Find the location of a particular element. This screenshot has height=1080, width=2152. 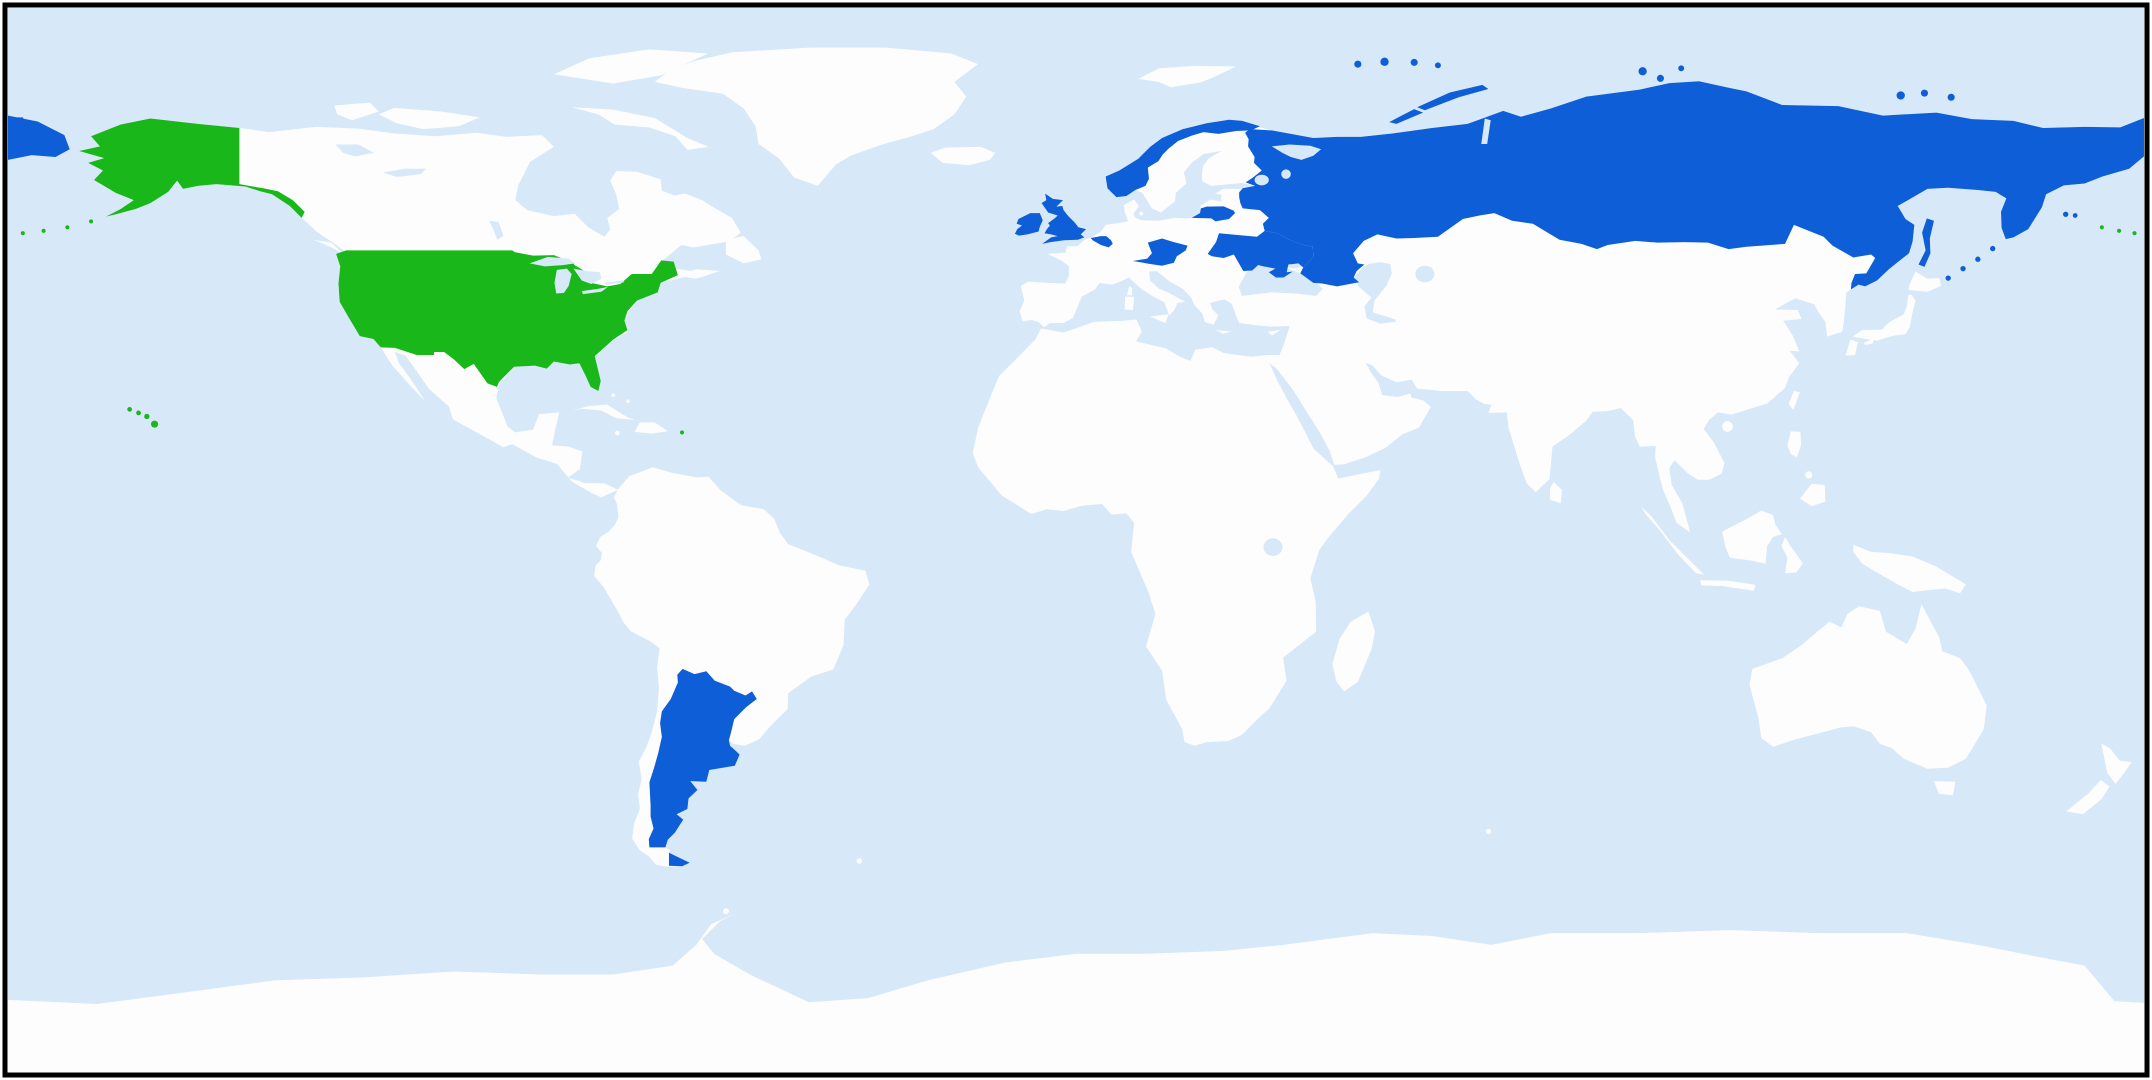

island-hawaii-kauai is located at coordinates (130, 409).